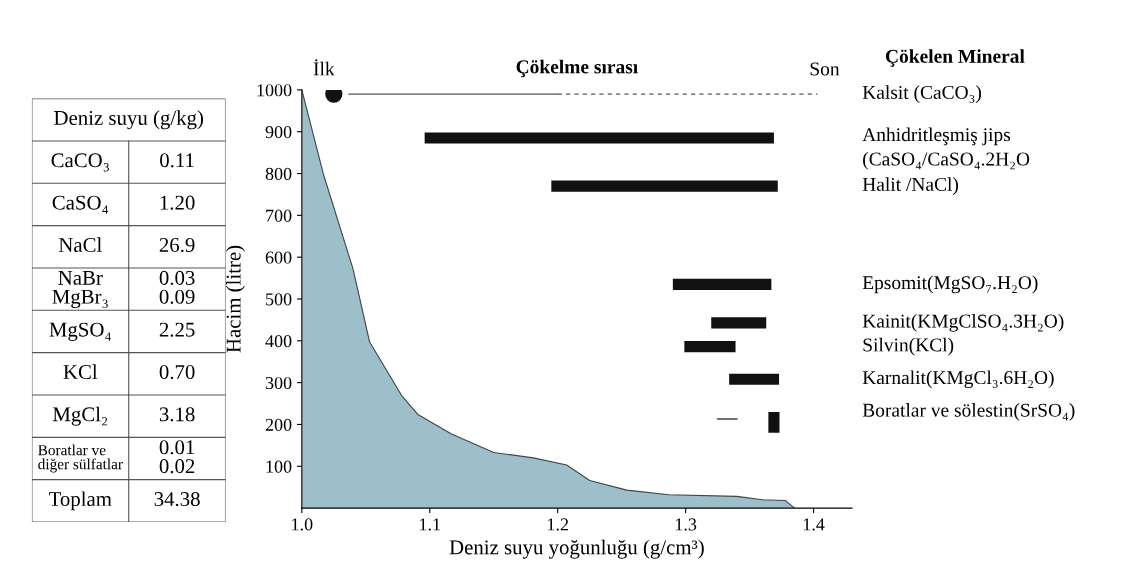  What do you see at coordinates (958, 379) in the screenshot?
I see `text: Karnalit(KMgCl₃.6H₂O)` at bounding box center [958, 379].